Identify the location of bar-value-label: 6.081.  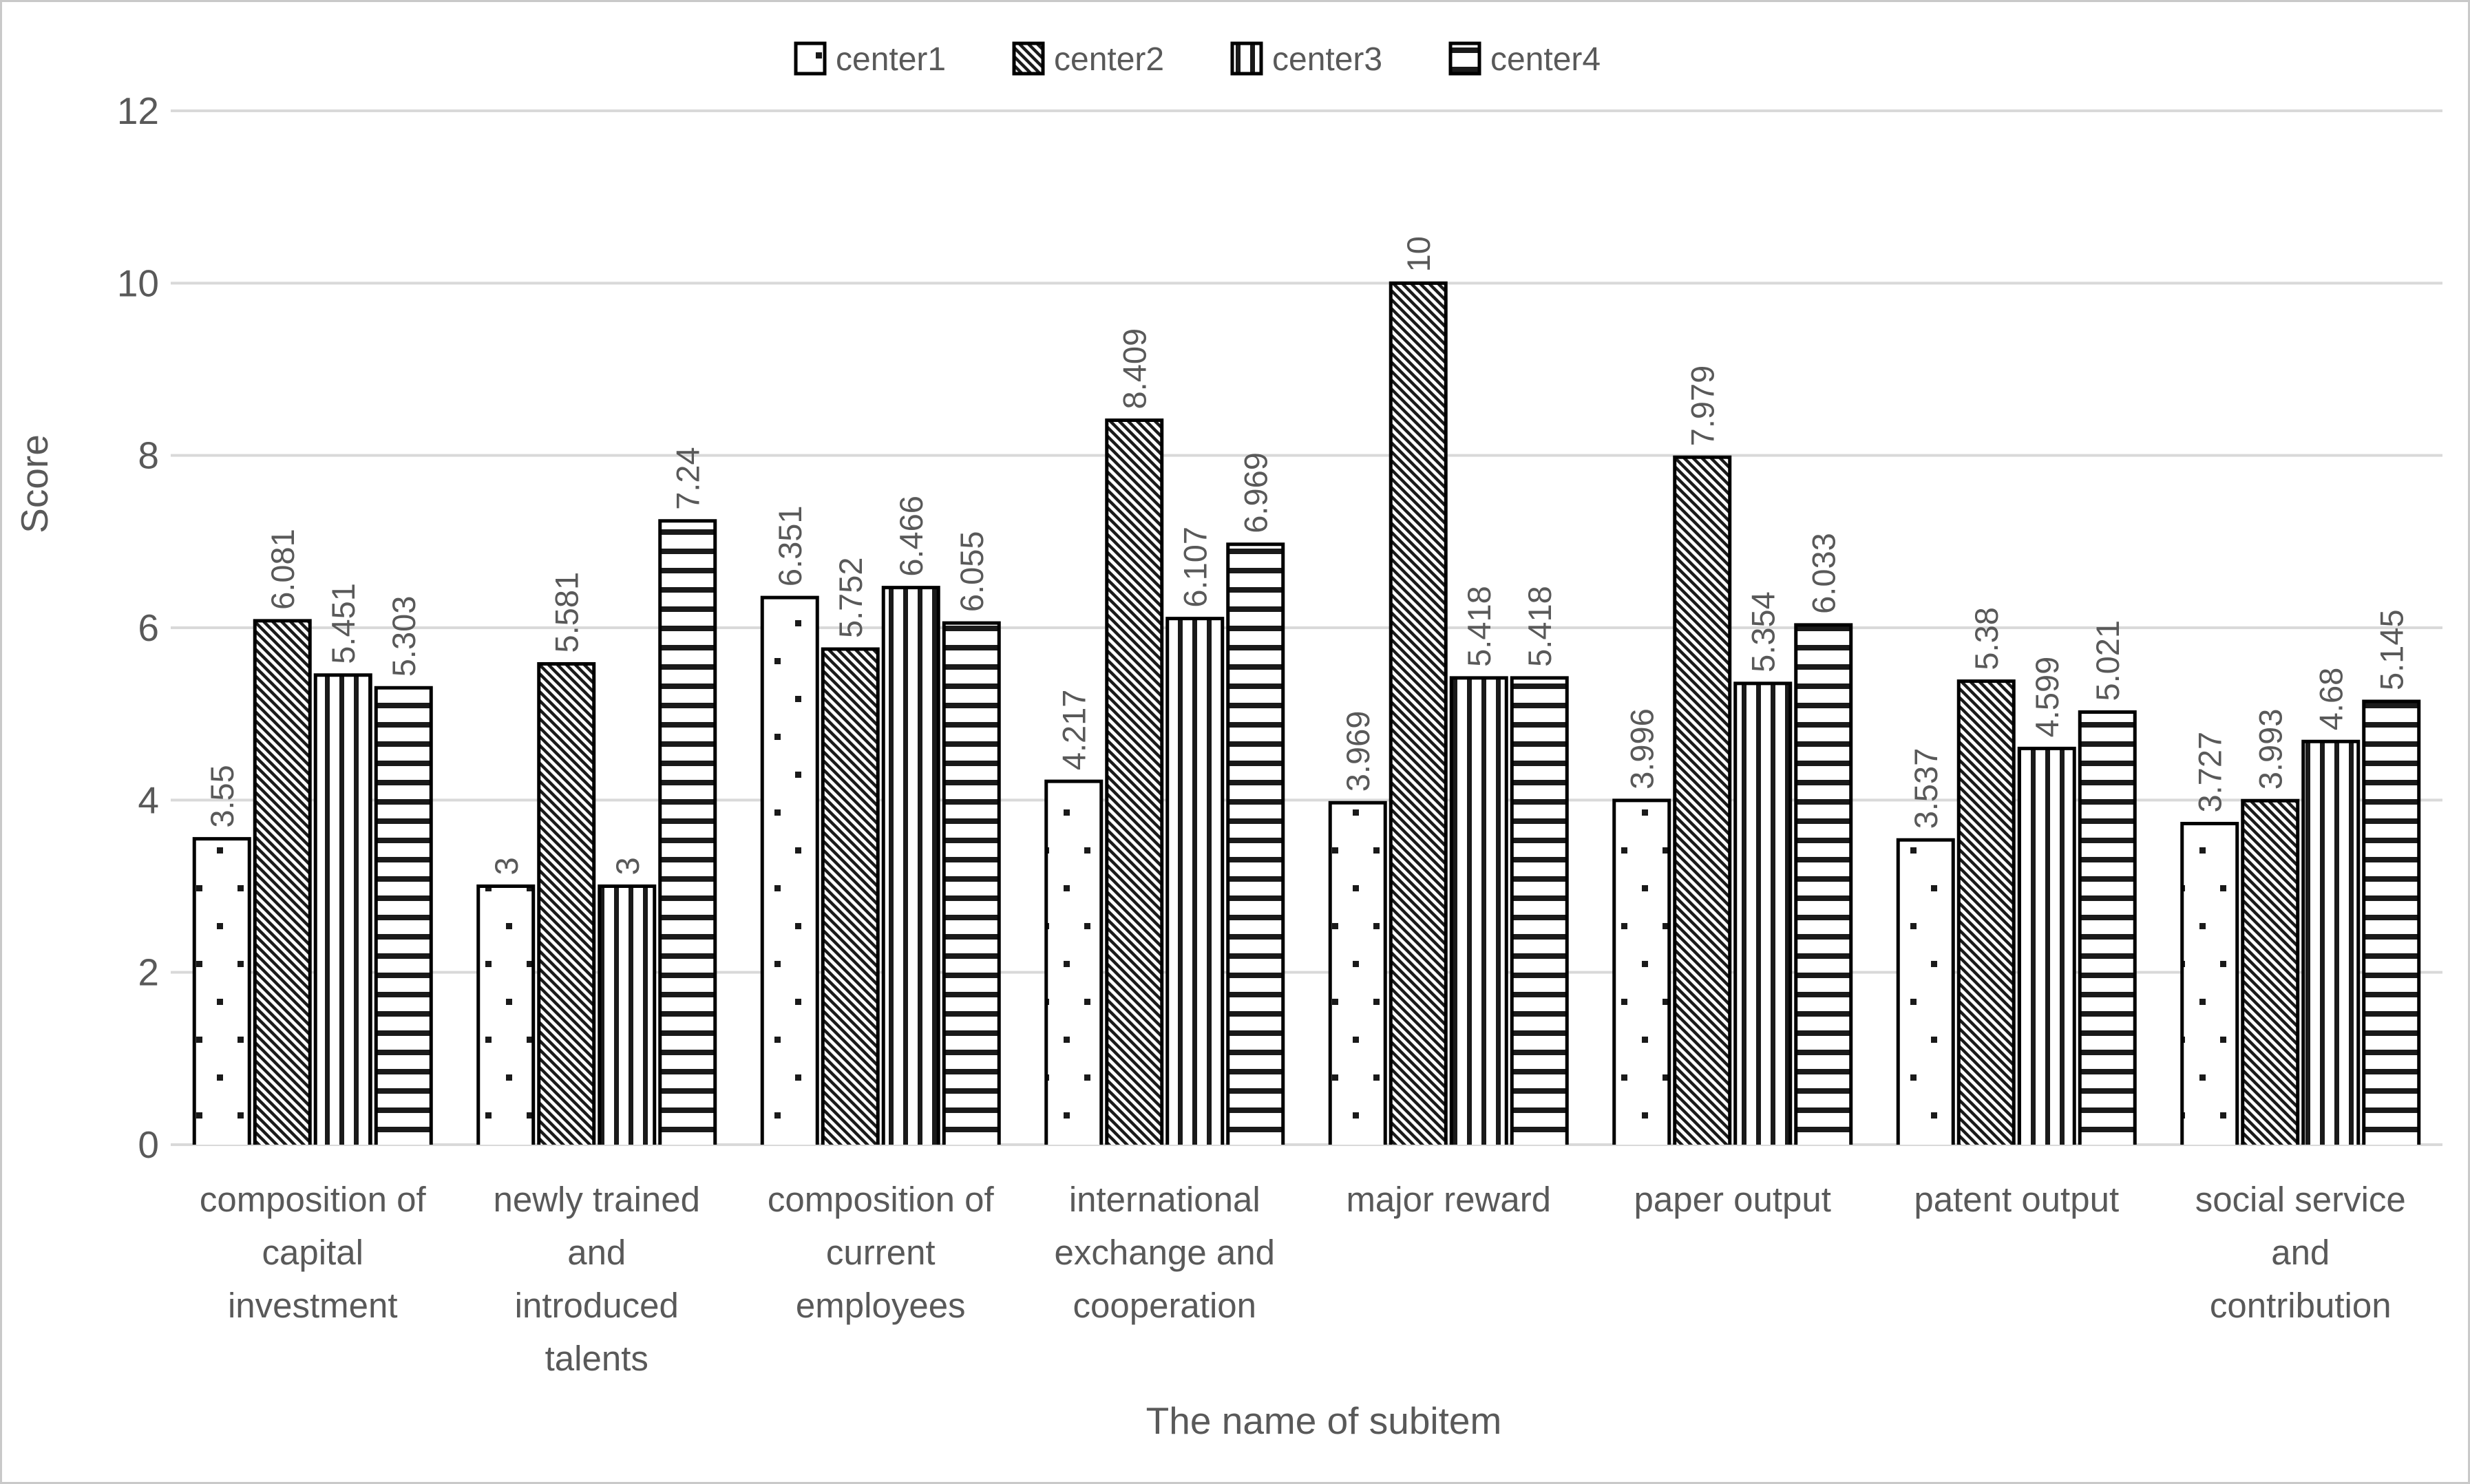
(282, 569).